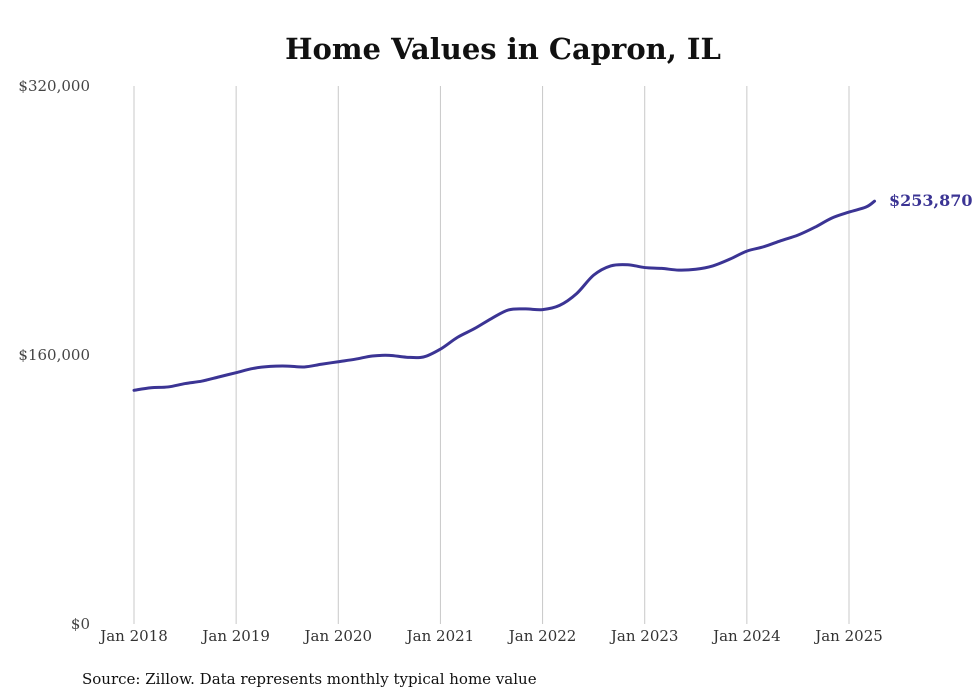 The width and height of the screenshot is (980, 699). What do you see at coordinates (80, 624) in the screenshot?
I see `y-tick-label: $0` at bounding box center [80, 624].